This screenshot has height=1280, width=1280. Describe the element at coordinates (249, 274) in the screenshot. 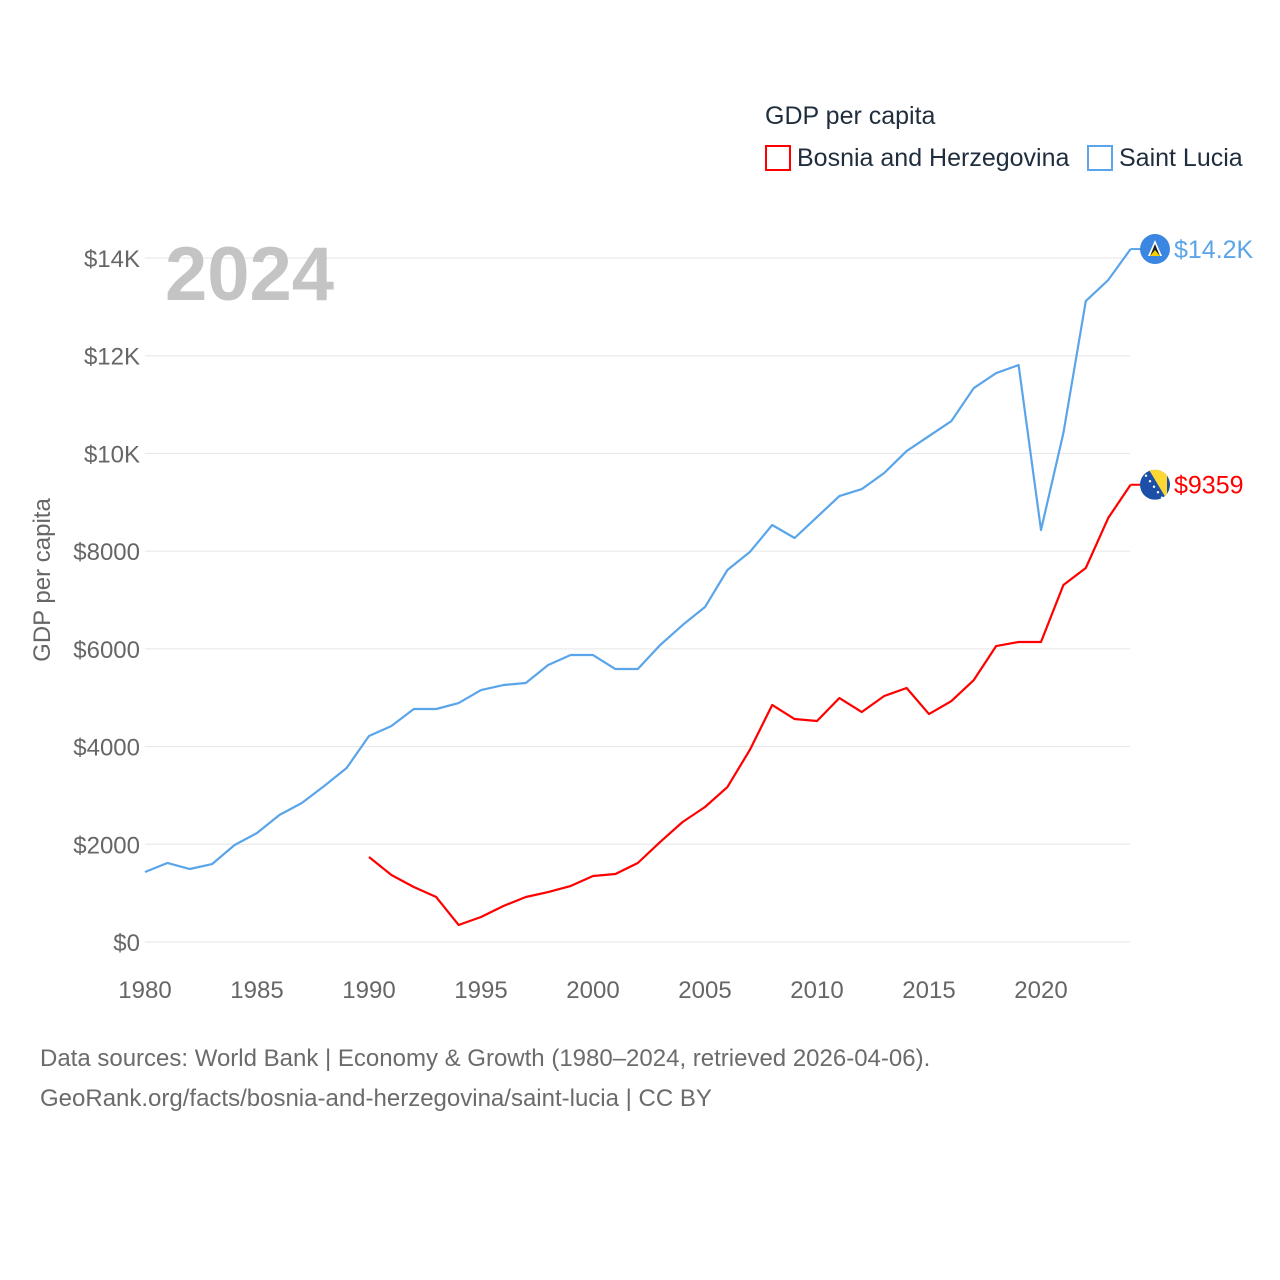

I see `year-label: 2024` at that location.